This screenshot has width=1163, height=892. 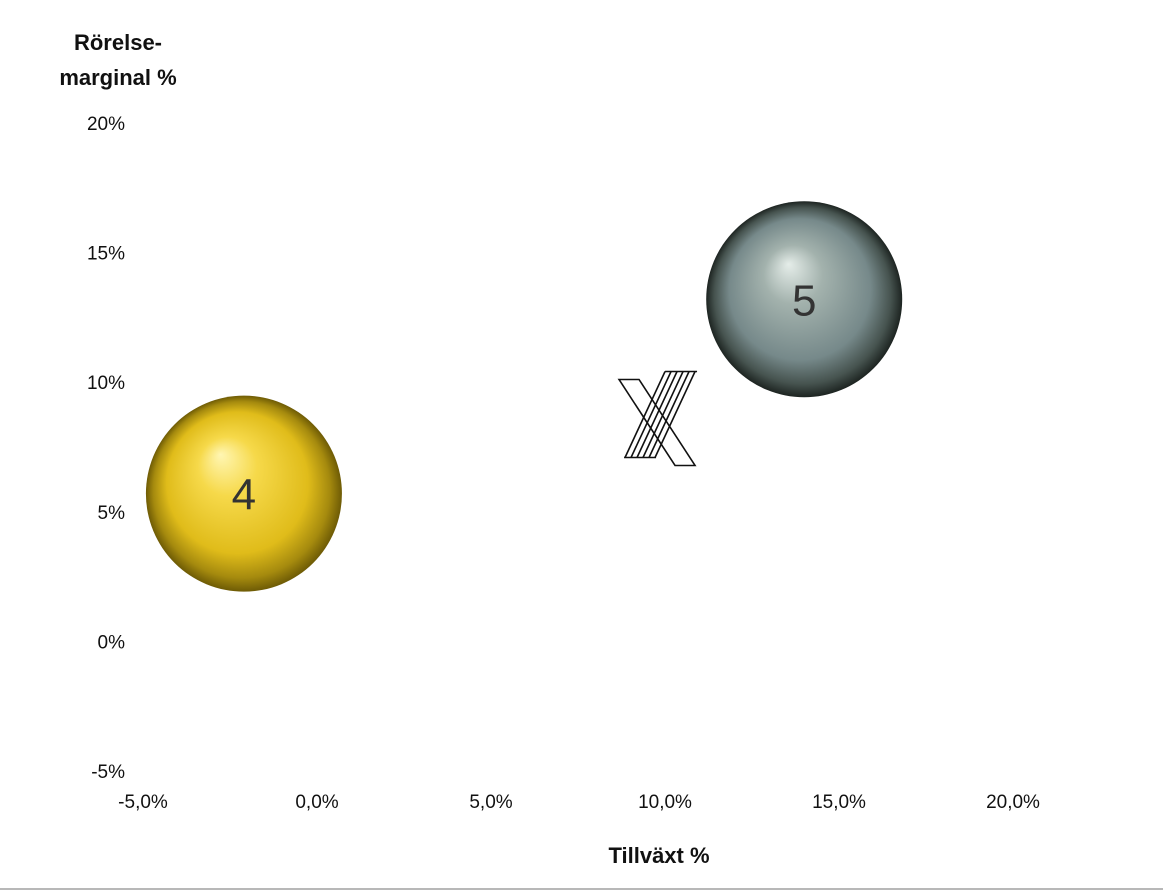 I want to click on x-tick-label: 5,0%, so click(x=490, y=802).